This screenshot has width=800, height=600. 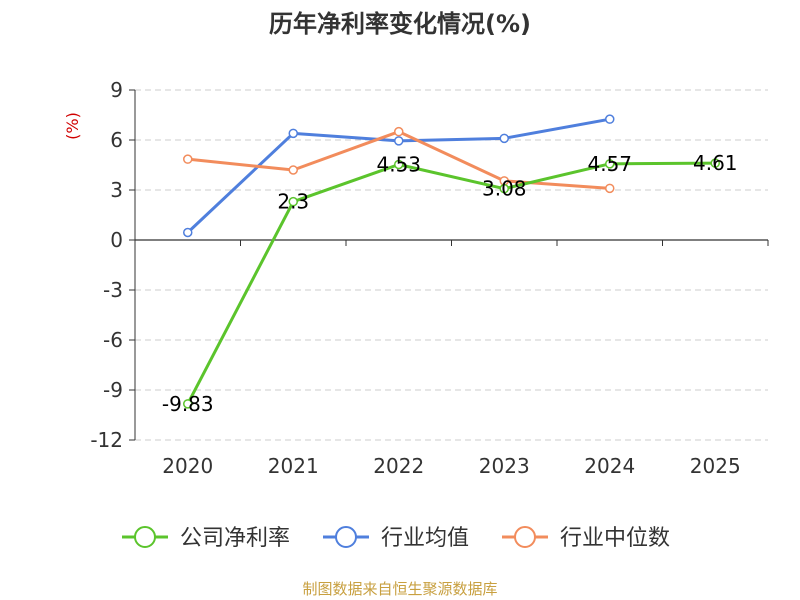 I want to click on data-label: 3.08, so click(x=504, y=189).